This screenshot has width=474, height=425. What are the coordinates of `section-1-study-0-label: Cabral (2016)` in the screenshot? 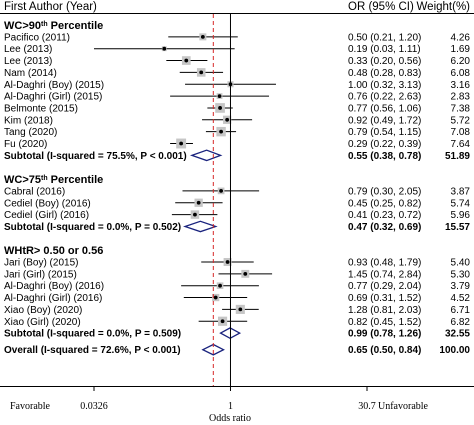 It's located at (34, 191).